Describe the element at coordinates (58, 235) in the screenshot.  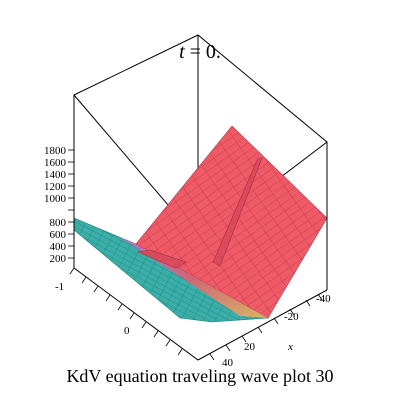
I see `z-tick-label: 600` at that location.